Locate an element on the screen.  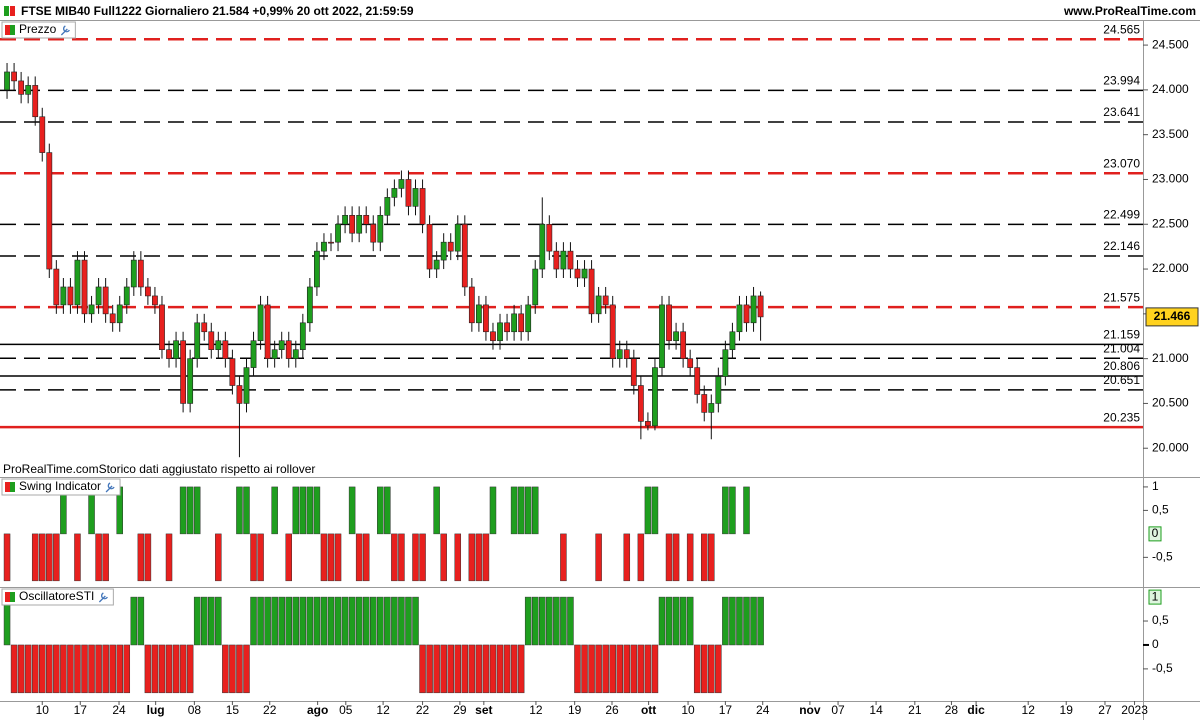
site: www.ProRealTime.com is located at coordinates (1129, 11).